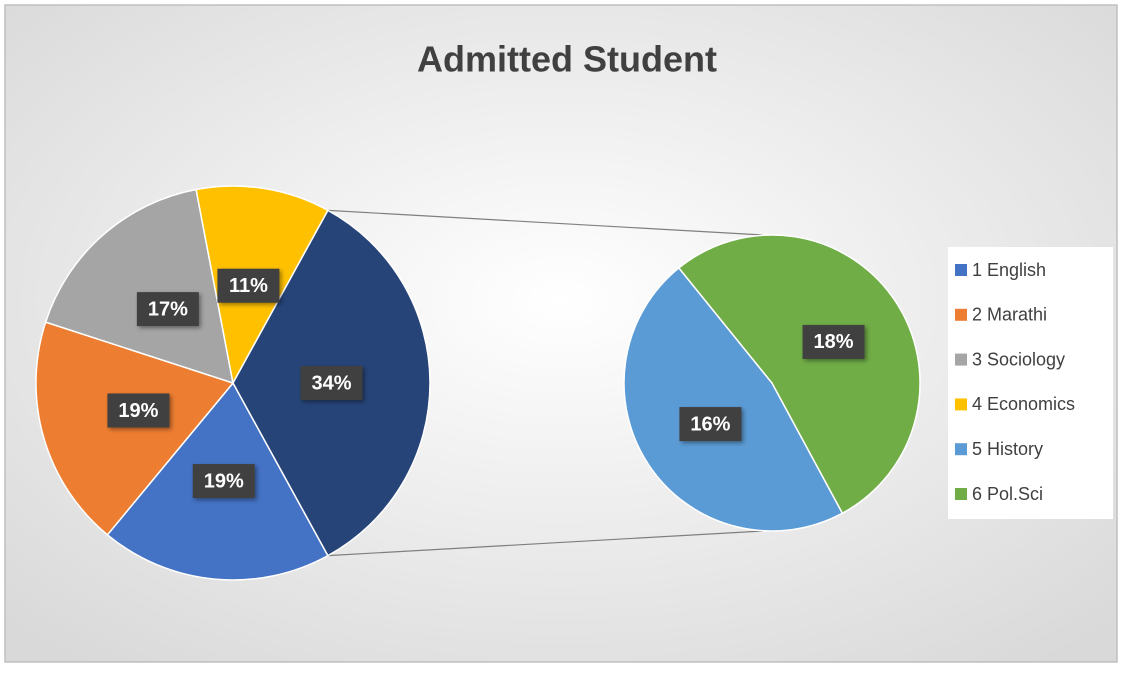 The image size is (1123, 674). I want to click on legend-label: 1 English, so click(1009, 270).